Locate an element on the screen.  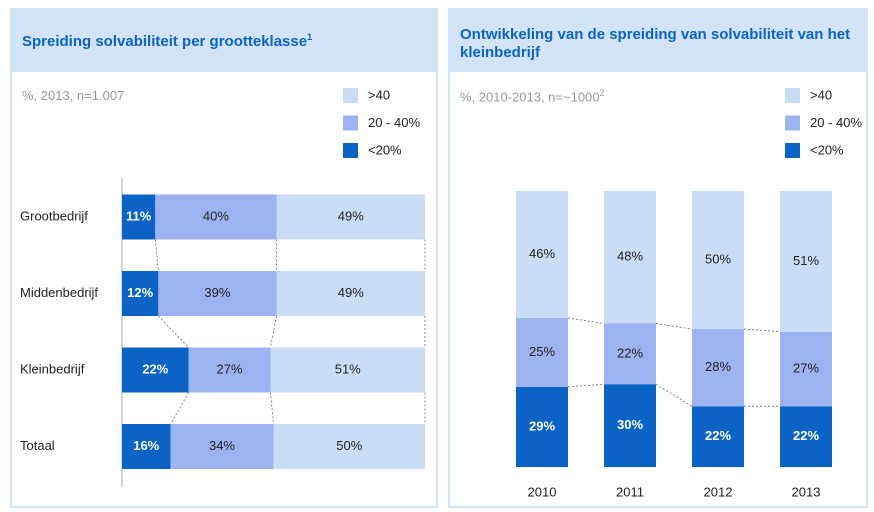
data-label: 40% is located at coordinates (216, 215).